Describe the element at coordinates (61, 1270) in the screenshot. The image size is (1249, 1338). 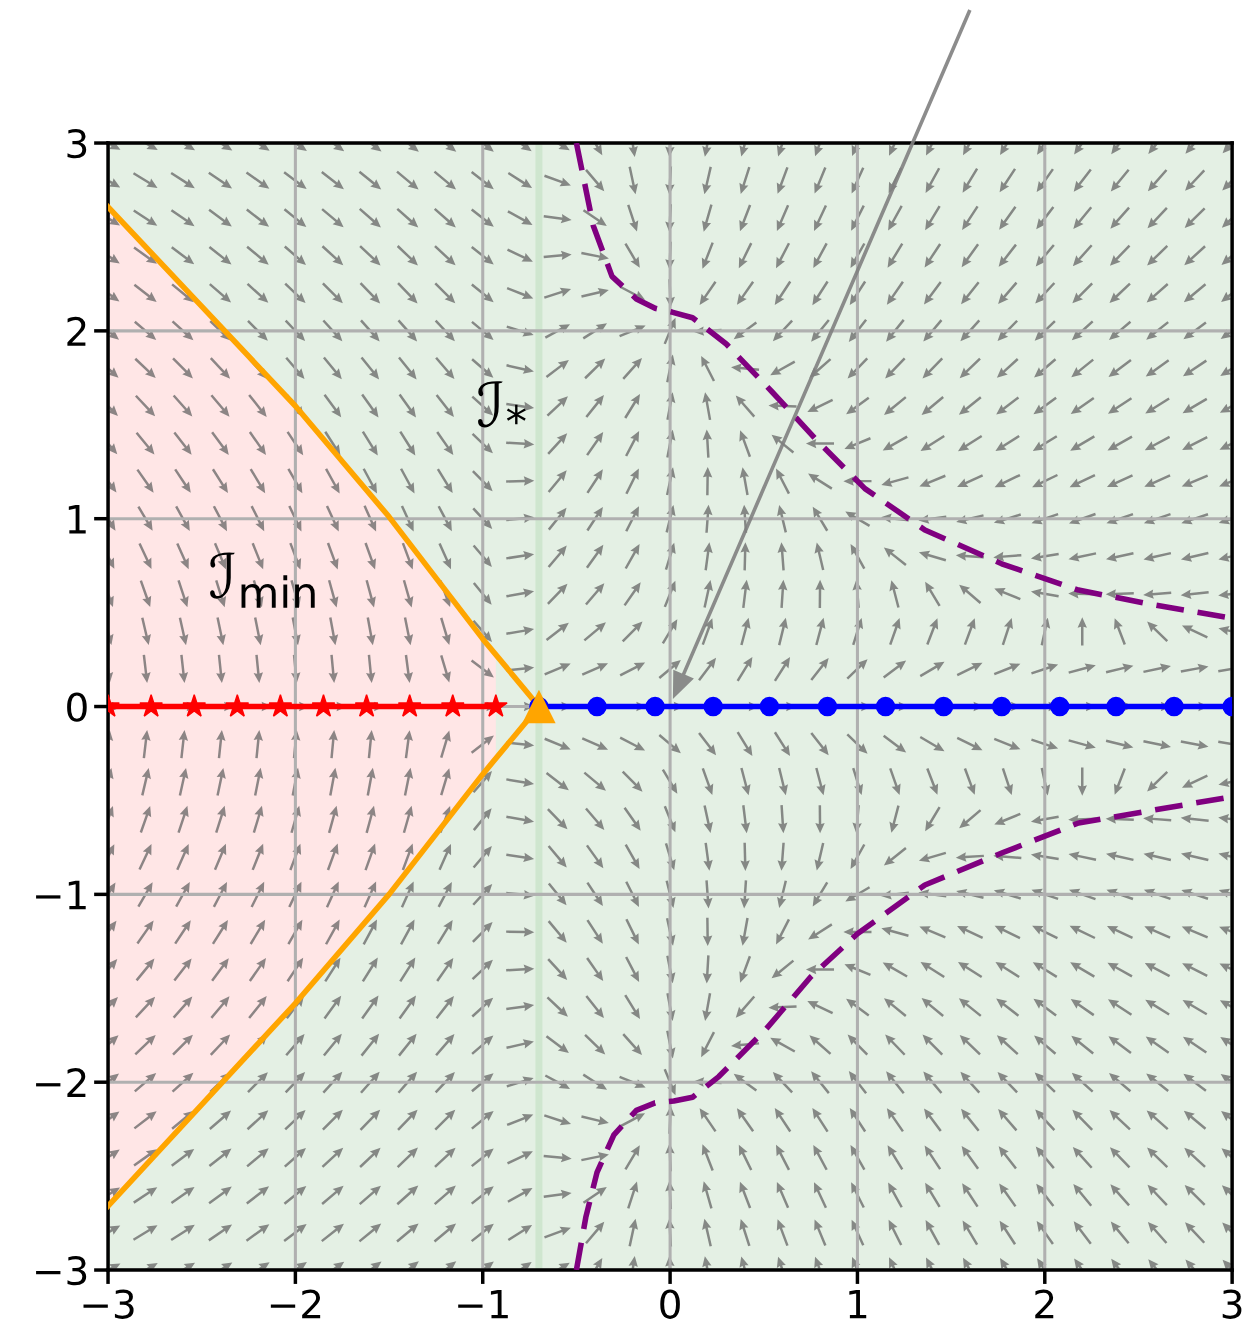
I see `y-tick-label: −3` at that location.